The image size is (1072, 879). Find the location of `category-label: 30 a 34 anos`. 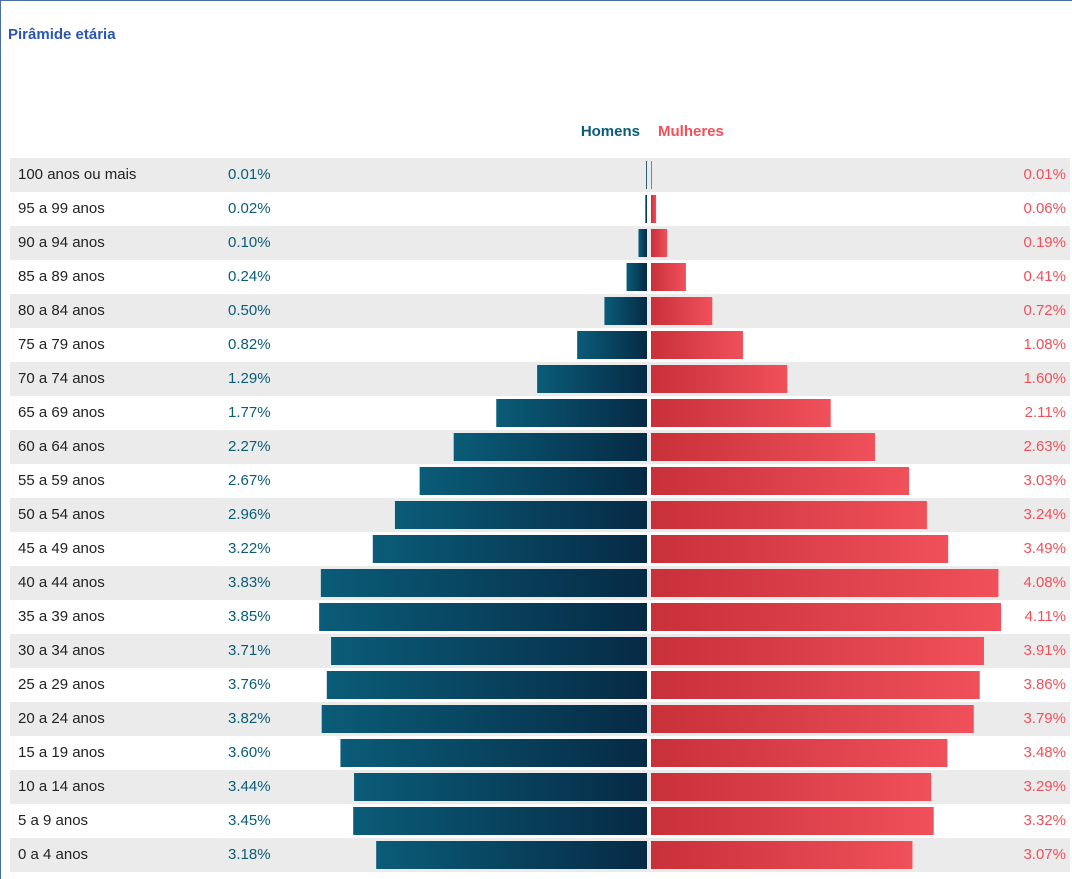

category-label: 30 a 34 anos is located at coordinates (61, 650).